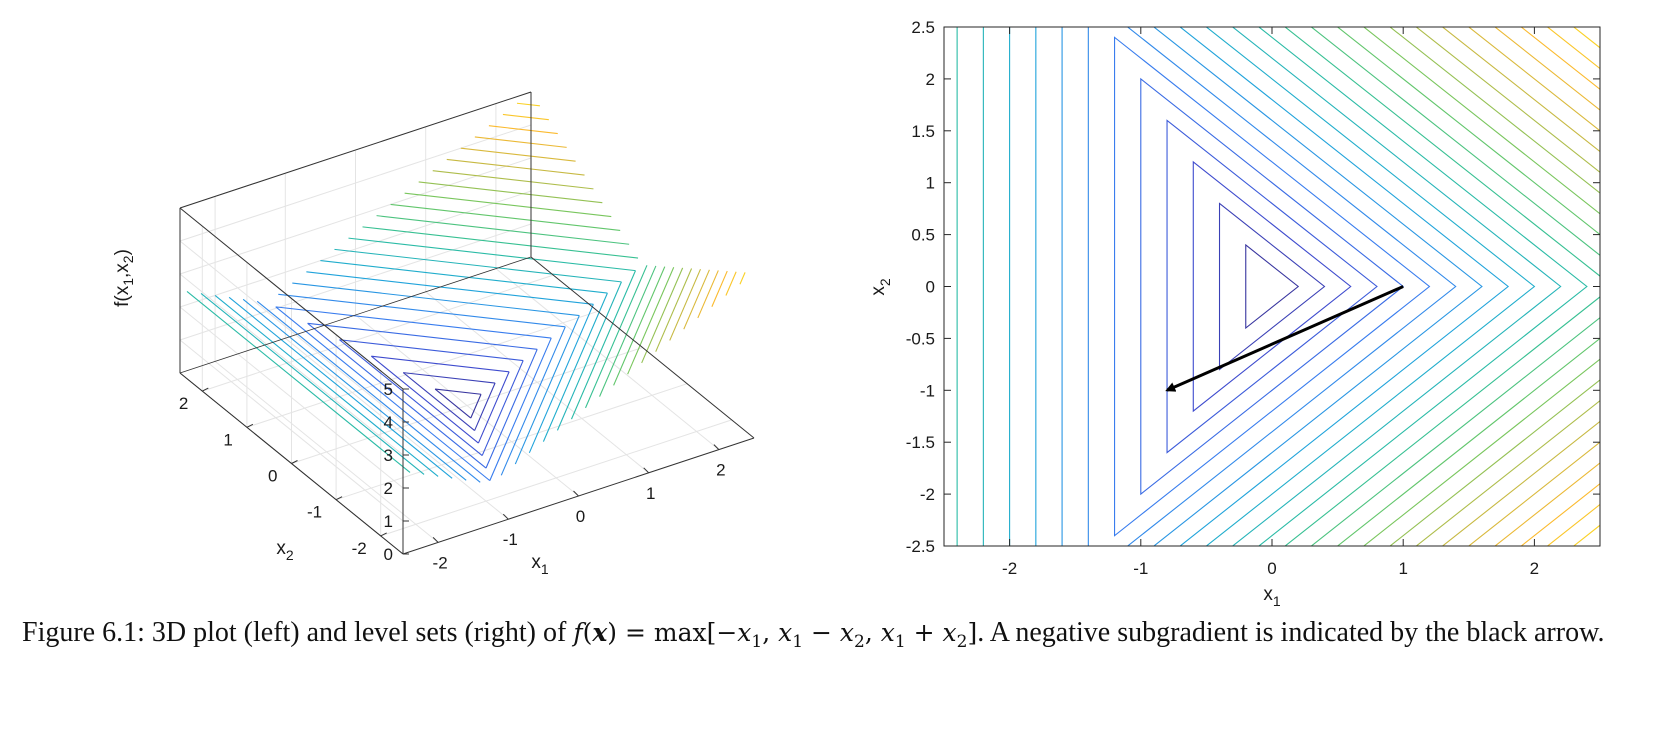 This screenshot has width=1668, height=748. Describe the element at coordinates (923, 235) in the screenshot. I see `contour-ytick-label: 0.5` at that location.